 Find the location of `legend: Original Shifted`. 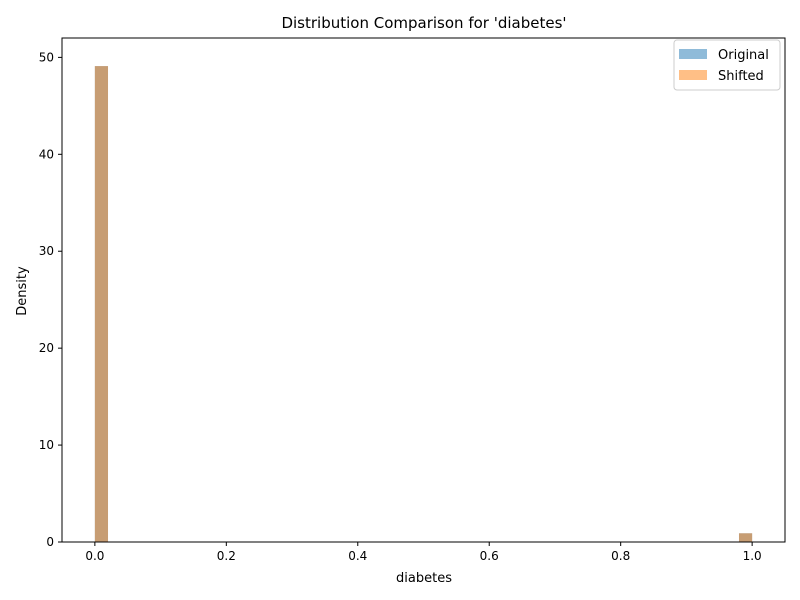

legend: Original Shifted is located at coordinates (727, 65).